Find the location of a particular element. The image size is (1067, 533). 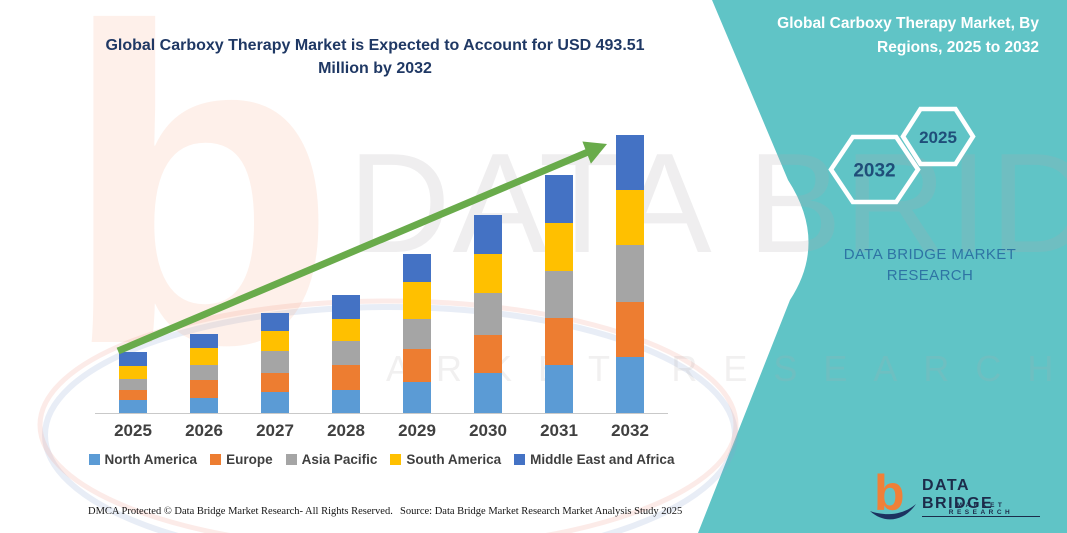

brand-name-block: DATA BRIDGE MARKET RESEARCH is located at coordinates (930, 265).